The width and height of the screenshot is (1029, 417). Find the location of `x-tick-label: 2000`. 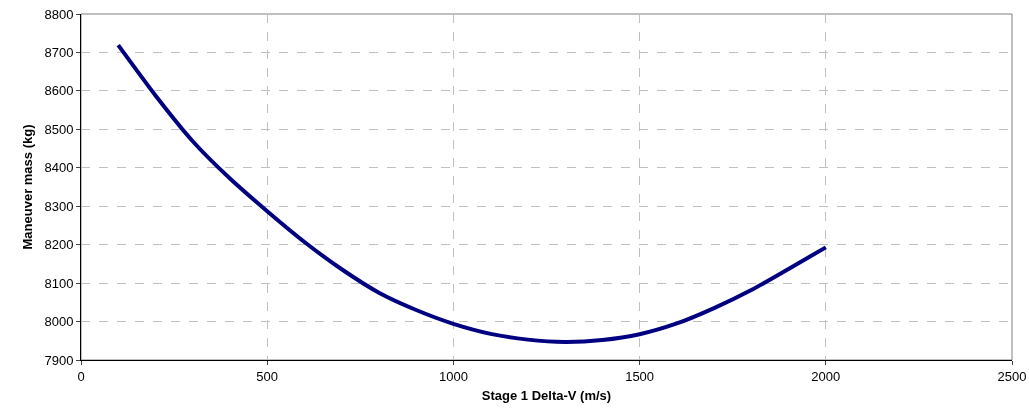

x-tick-label: 2000 is located at coordinates (826, 376).